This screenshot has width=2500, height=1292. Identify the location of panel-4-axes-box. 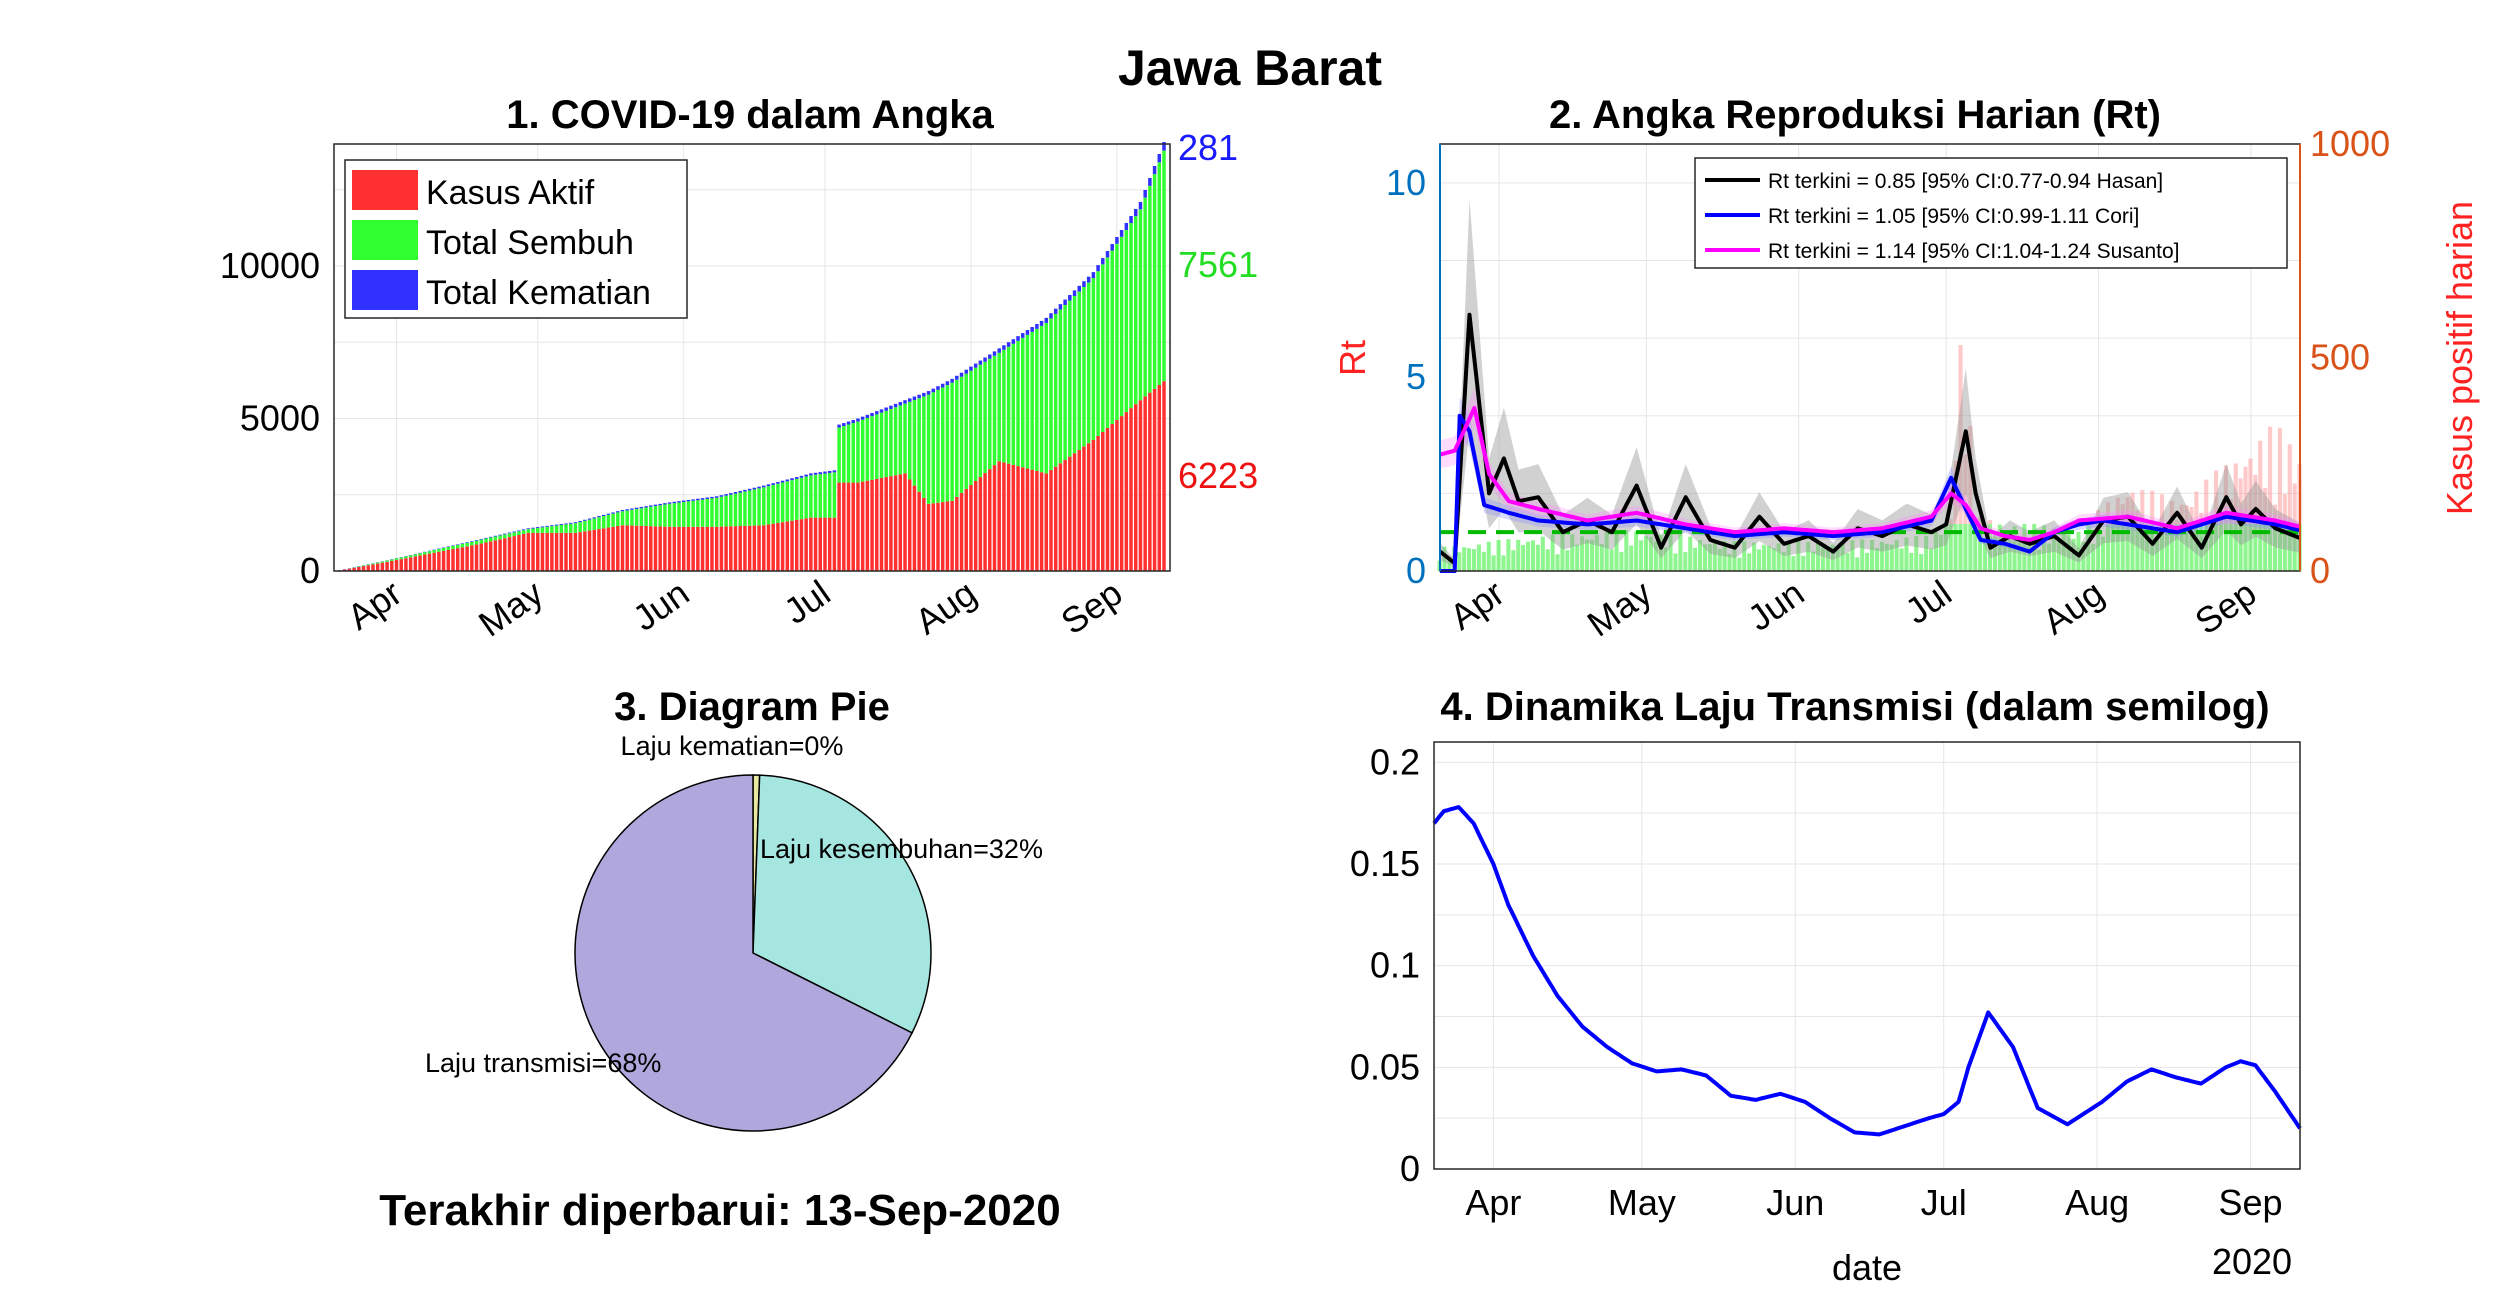
(1867, 955).